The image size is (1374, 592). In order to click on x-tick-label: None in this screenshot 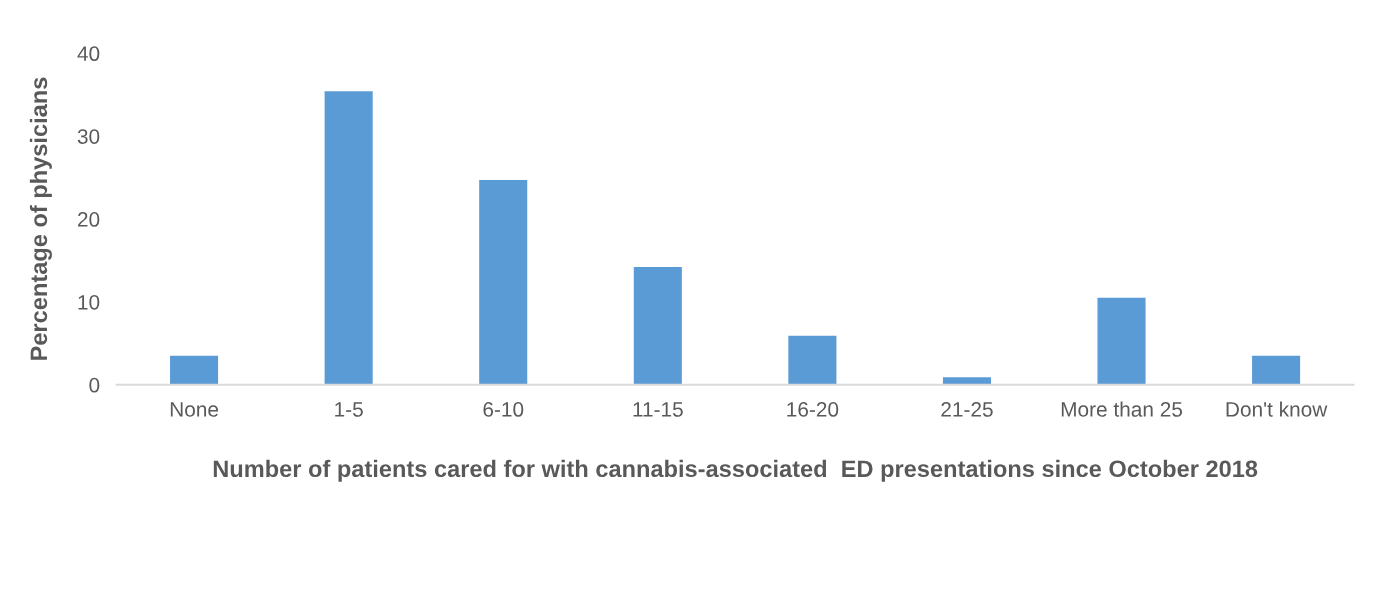, I will do `click(194, 409)`.